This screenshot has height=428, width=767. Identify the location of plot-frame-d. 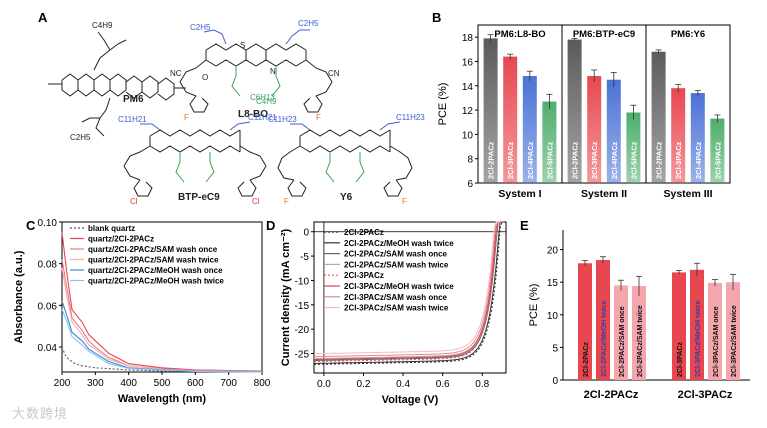
(410, 297).